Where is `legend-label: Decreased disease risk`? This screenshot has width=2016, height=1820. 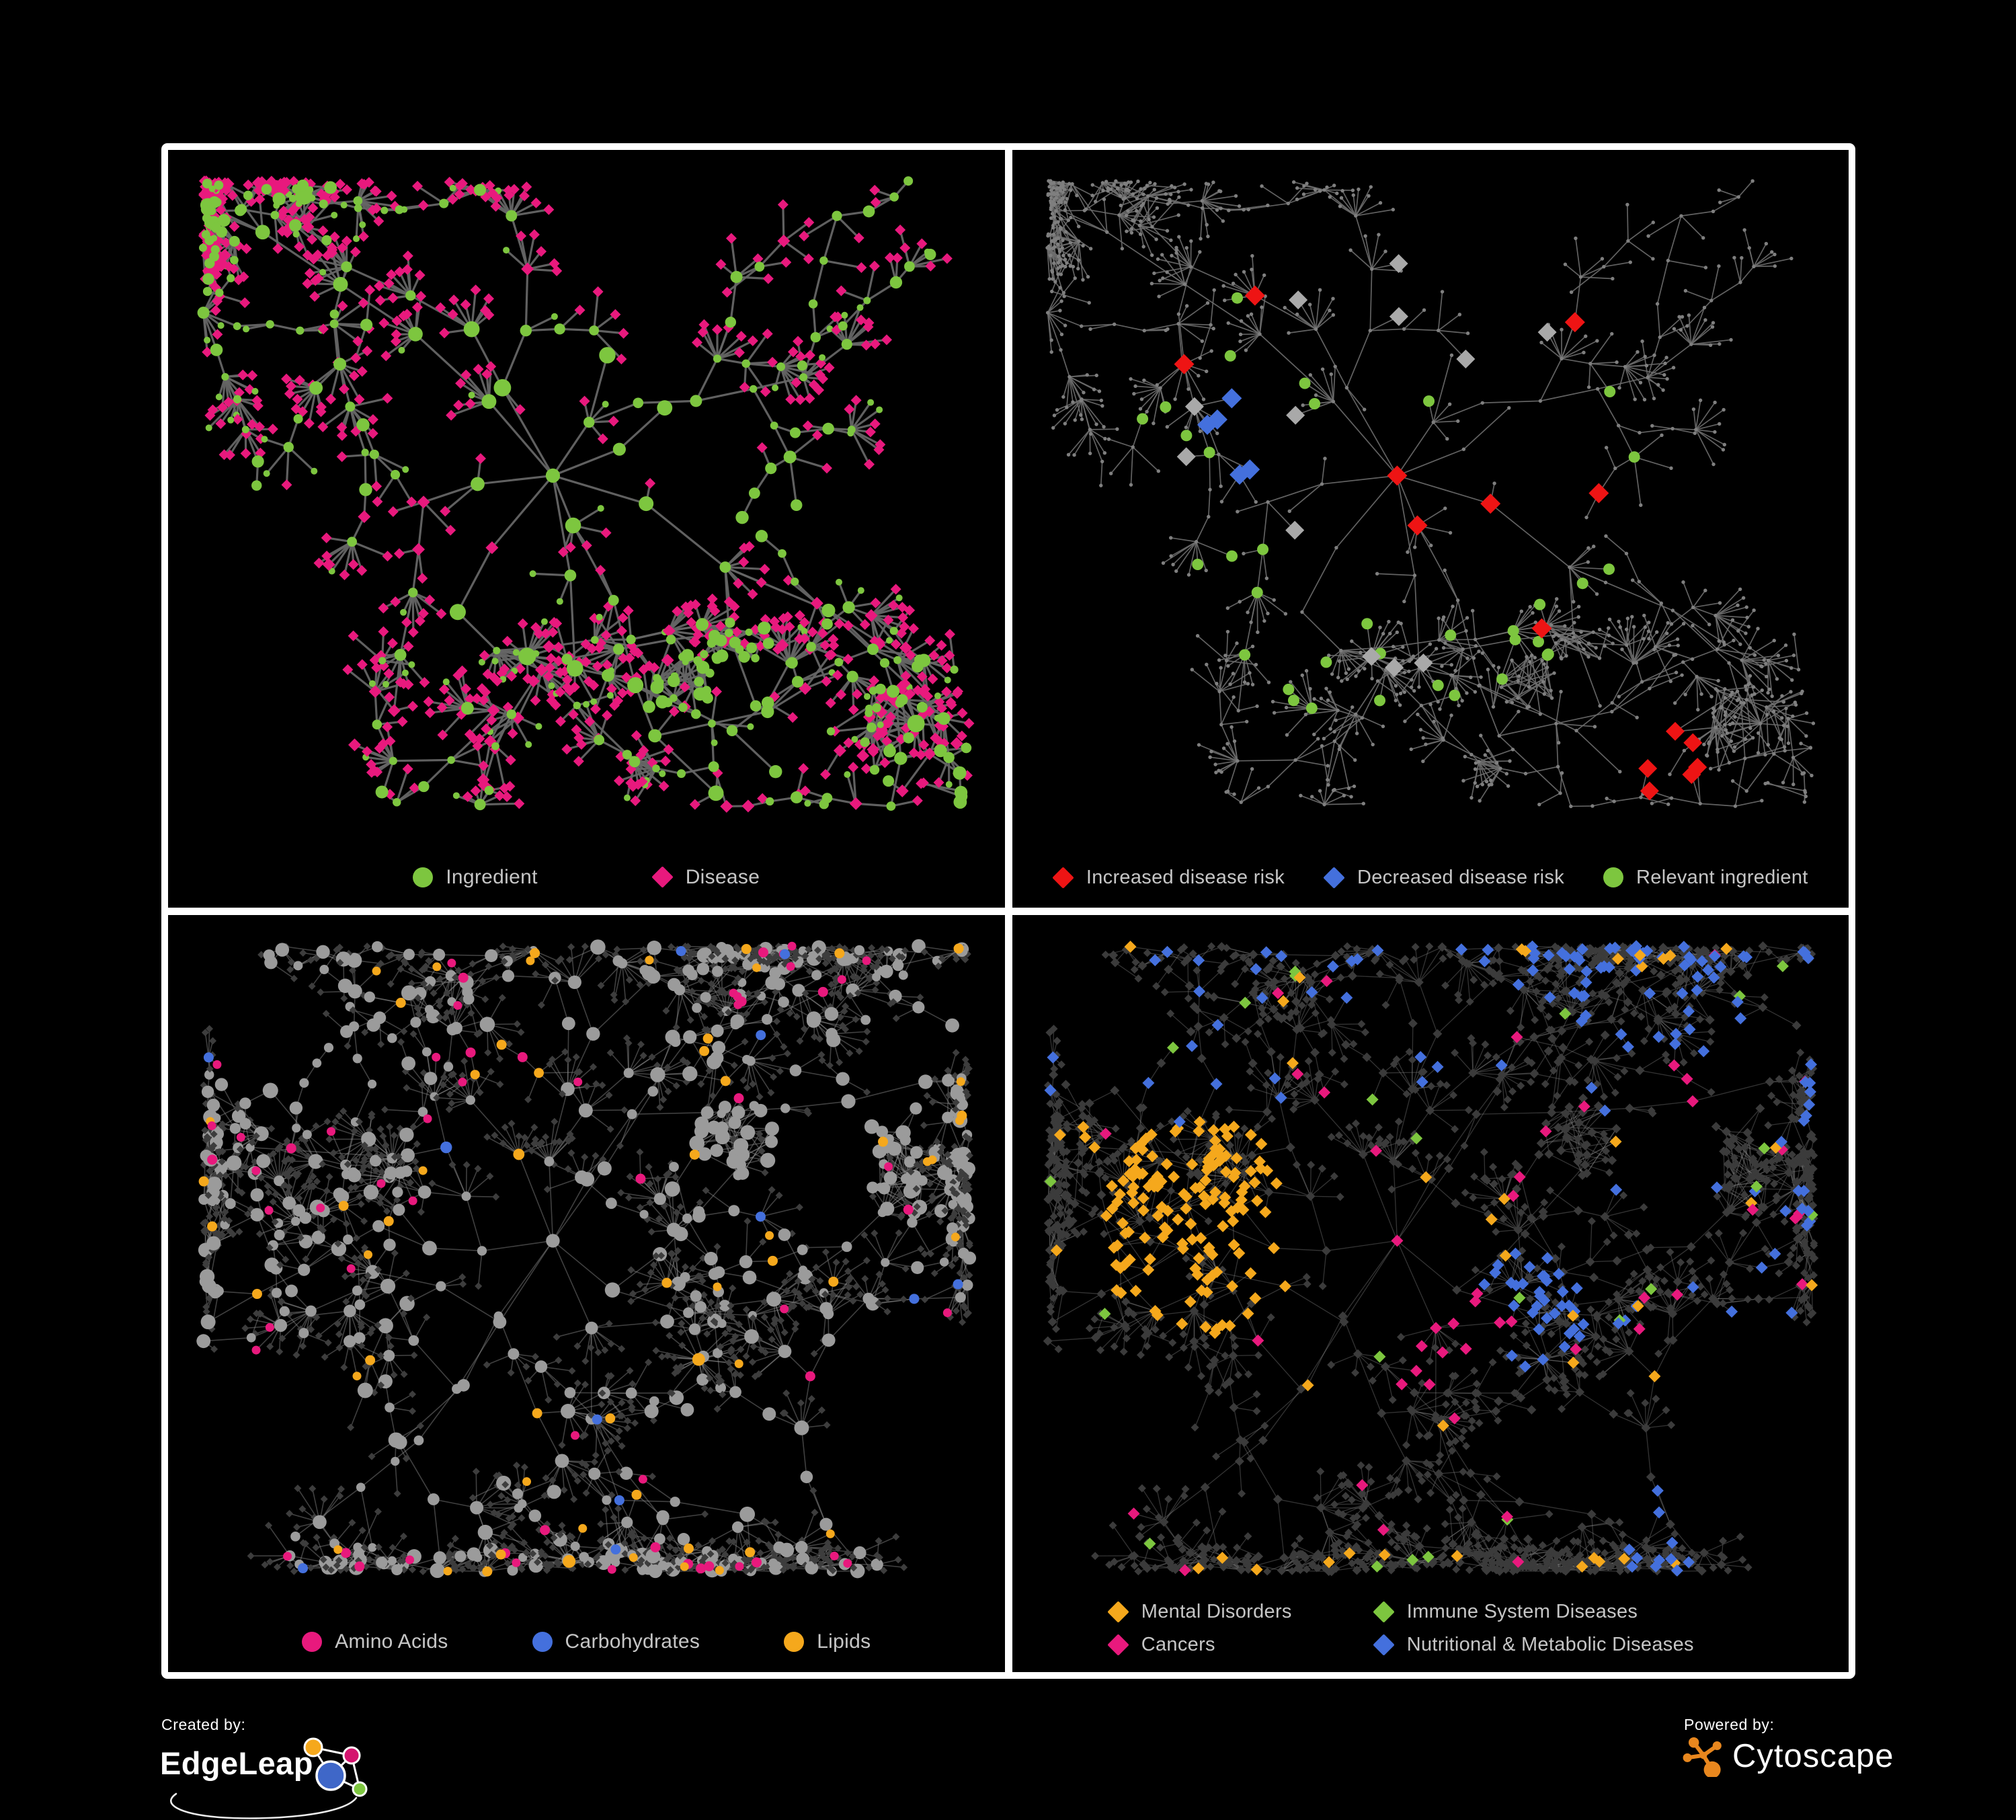
legend-label: Decreased disease risk is located at coordinates (1461, 877).